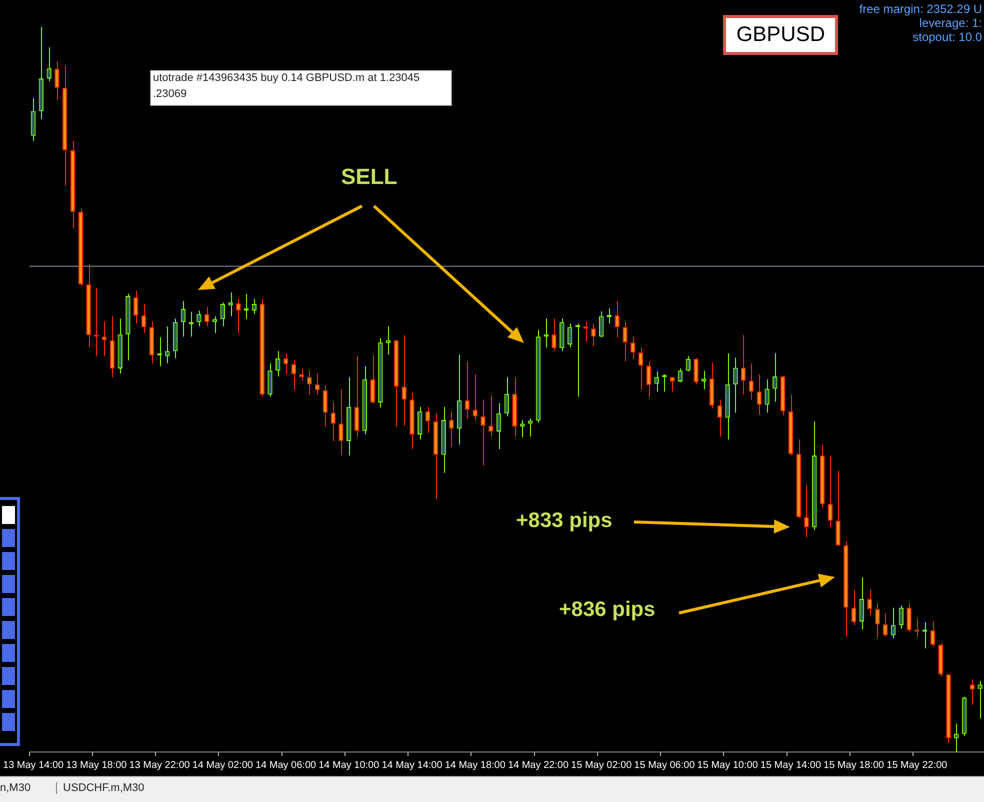 This screenshot has width=984, height=802. Describe the element at coordinates (780, 35) in the screenshot. I see `chart-title: GBPUSD` at that location.